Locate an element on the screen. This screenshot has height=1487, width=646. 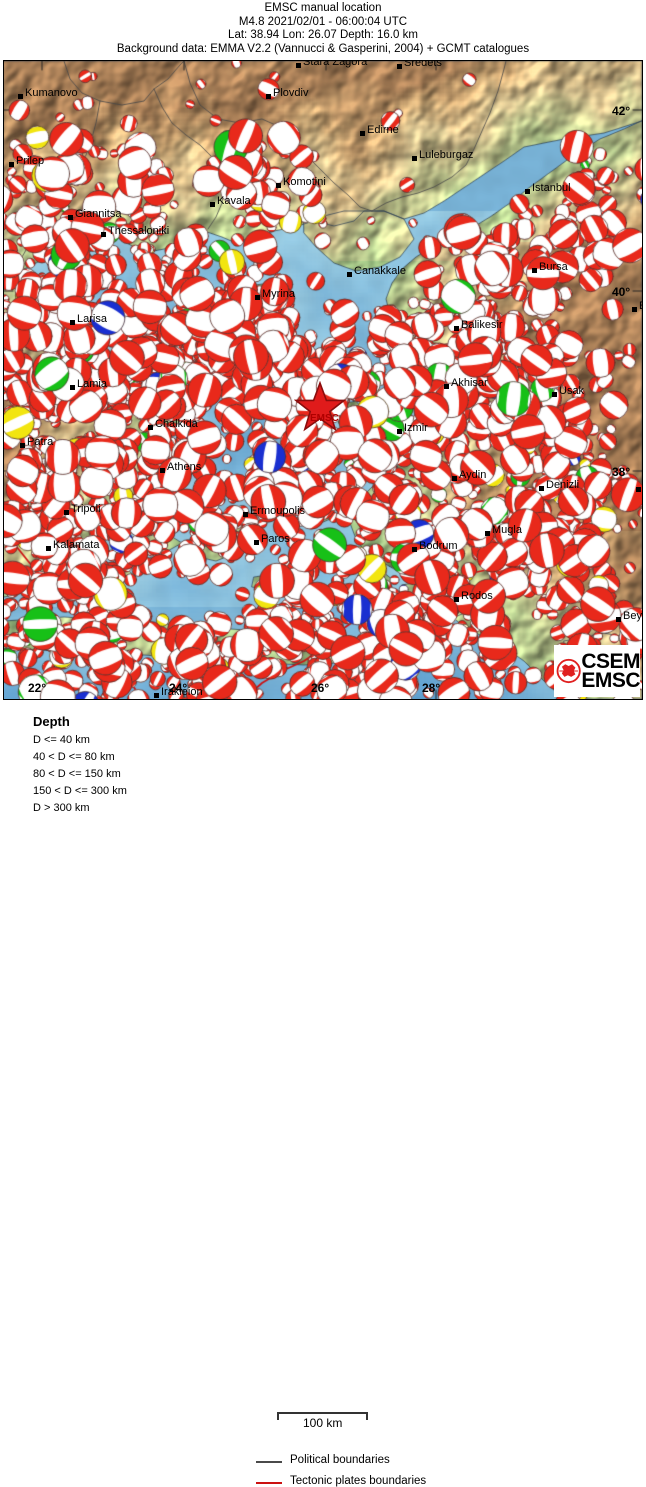
city-label: Sredets is located at coordinates (423, 64).